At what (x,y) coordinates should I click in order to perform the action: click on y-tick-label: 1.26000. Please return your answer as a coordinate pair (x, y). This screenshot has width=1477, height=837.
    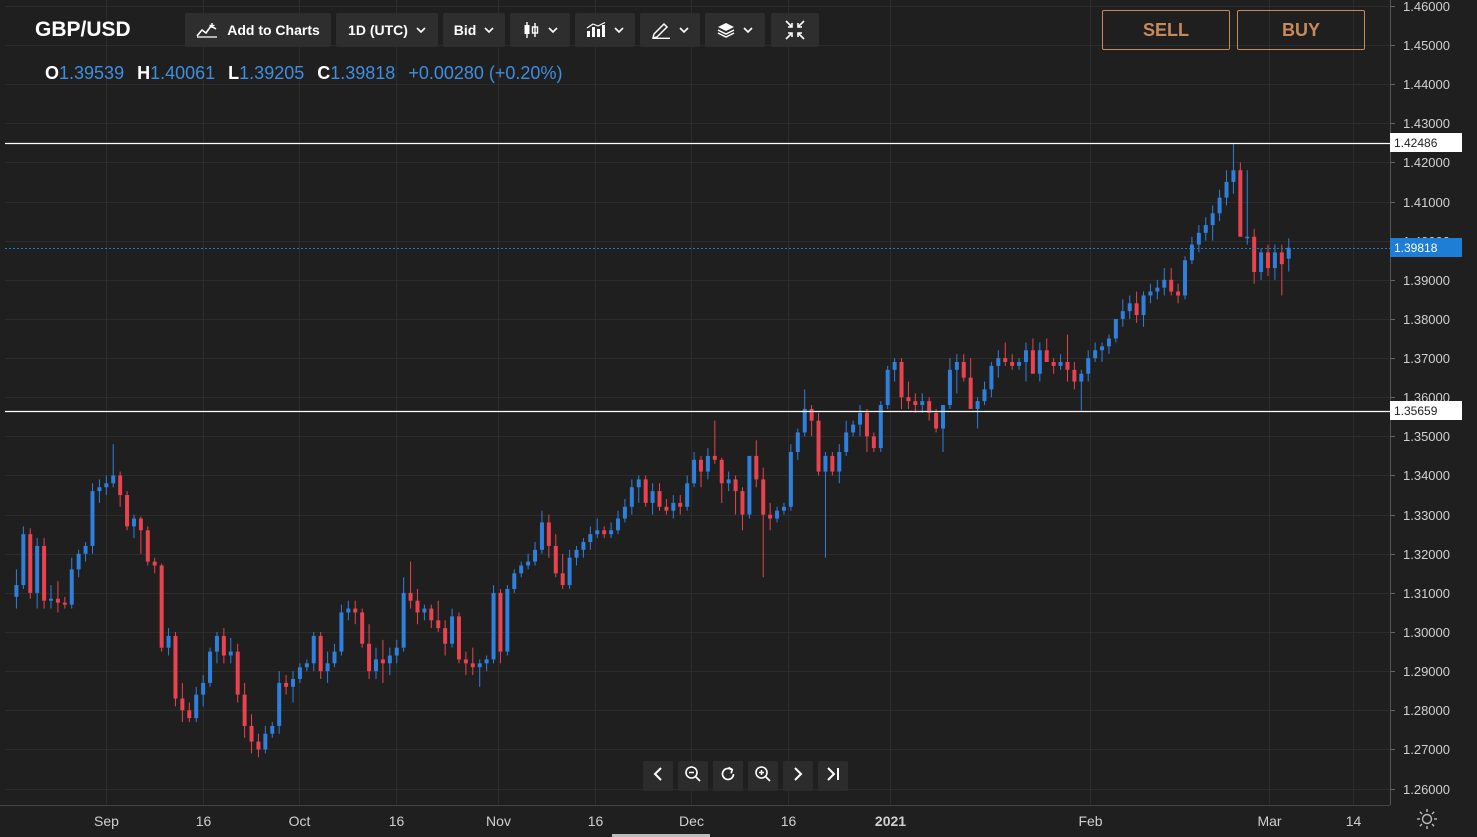
    Looking at the image, I should click on (1426, 789).